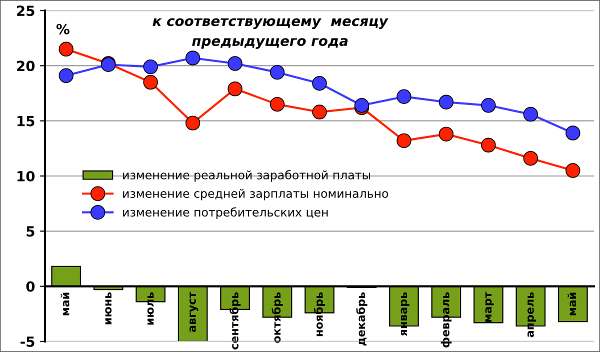 The width and height of the screenshot is (600, 352). Describe the element at coordinates (30, 286) in the screenshot. I see `y-tick-label: 0` at that location.